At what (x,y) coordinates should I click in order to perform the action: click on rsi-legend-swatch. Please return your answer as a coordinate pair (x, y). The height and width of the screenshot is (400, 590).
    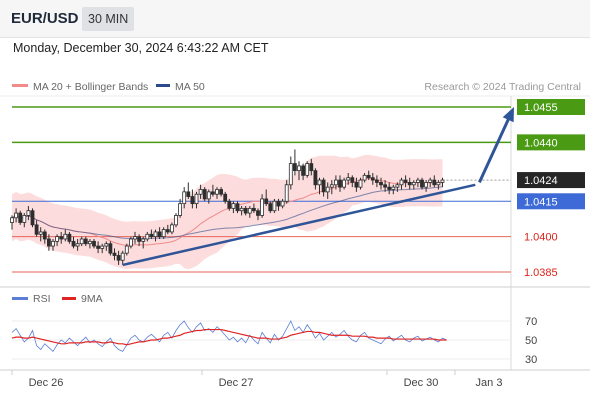
    Looking at the image, I should click on (20, 298).